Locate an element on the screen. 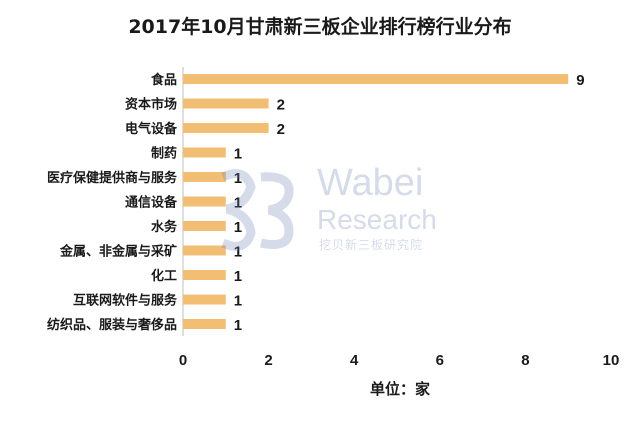  chart-title: 2017年10月甘肃新三板企业排行榜行业分布 is located at coordinates (320, 27).